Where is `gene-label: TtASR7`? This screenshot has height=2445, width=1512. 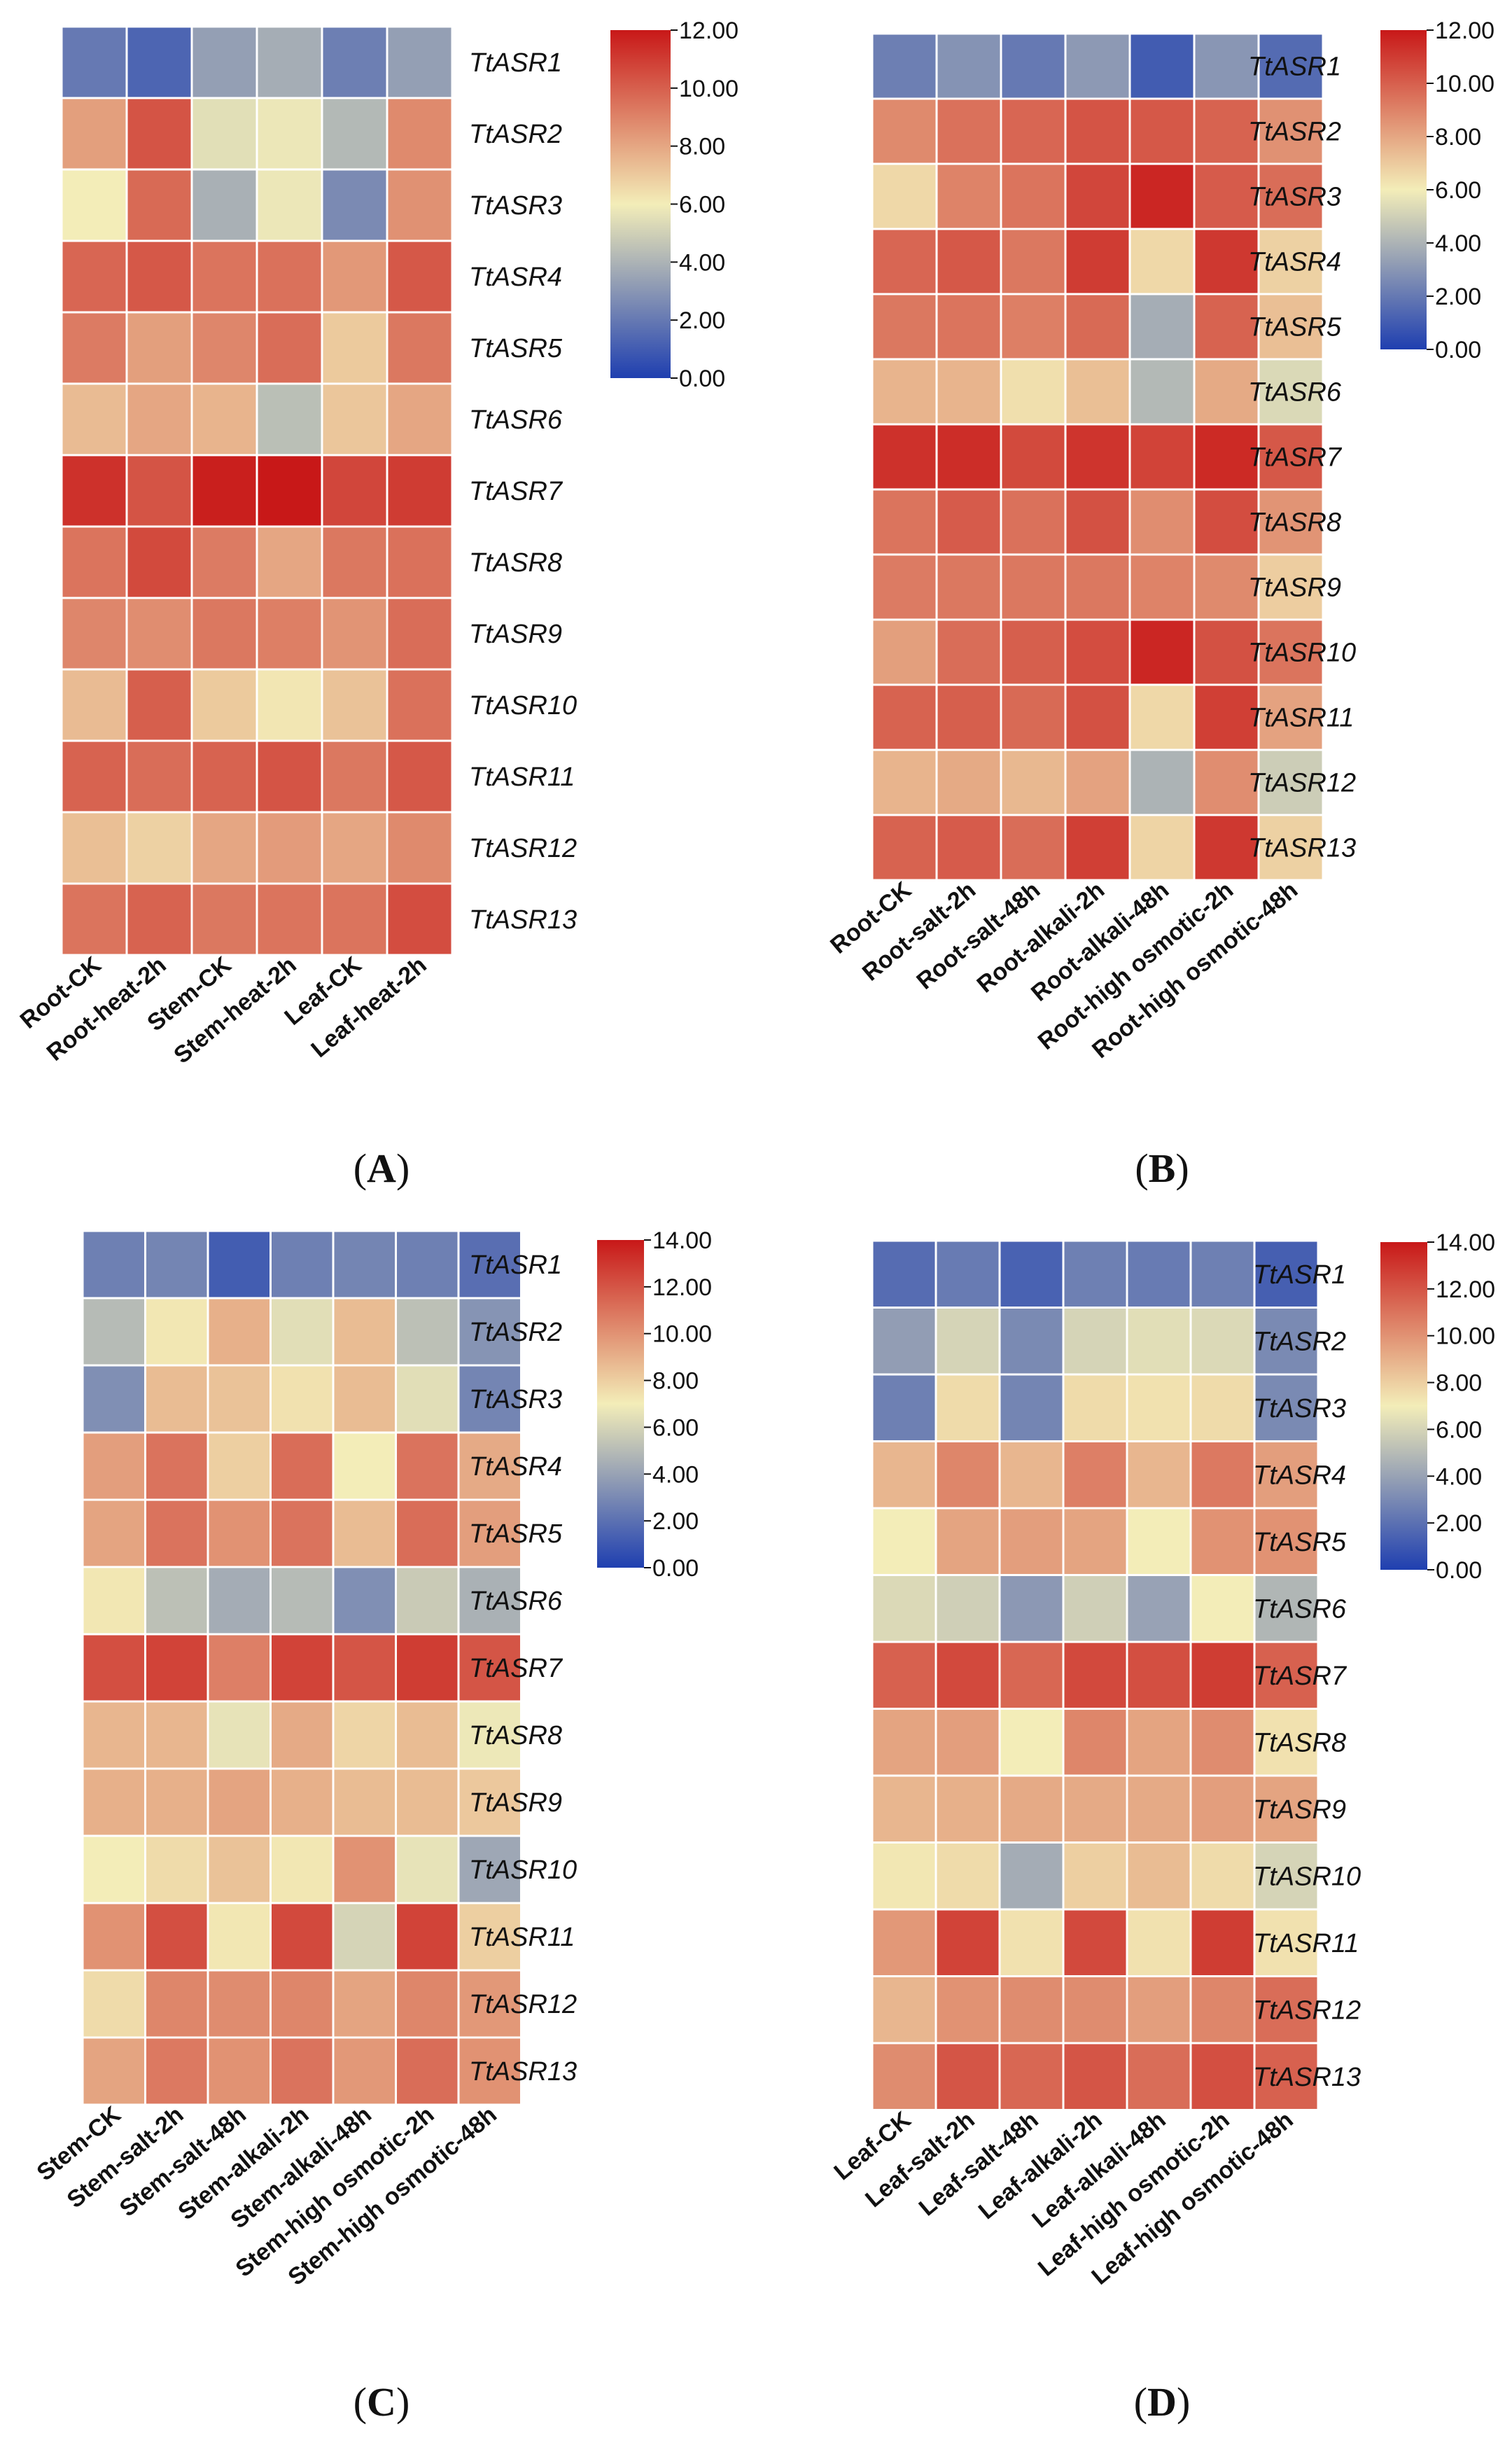 gene-label: TtASR7 is located at coordinates (516, 491).